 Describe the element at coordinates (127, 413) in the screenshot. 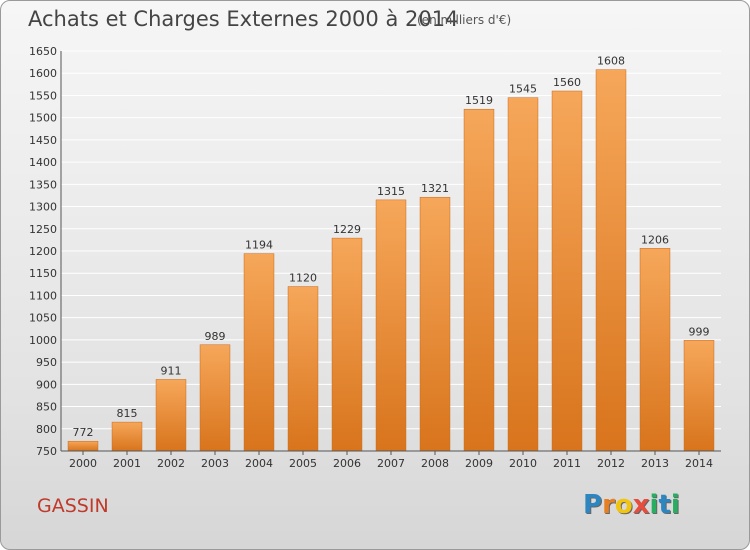

I see `data-label: 815` at that location.